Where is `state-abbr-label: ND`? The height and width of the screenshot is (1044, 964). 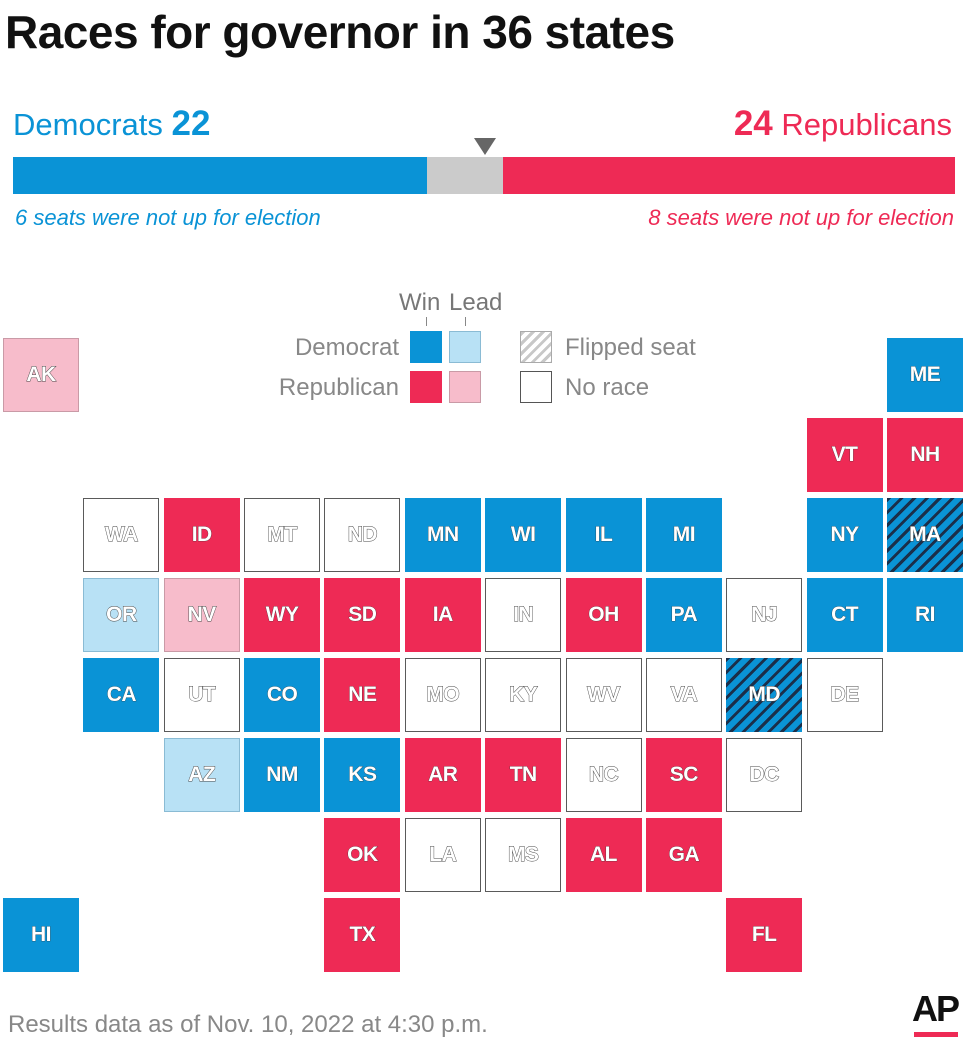 state-abbr-label: ND is located at coordinates (362, 535).